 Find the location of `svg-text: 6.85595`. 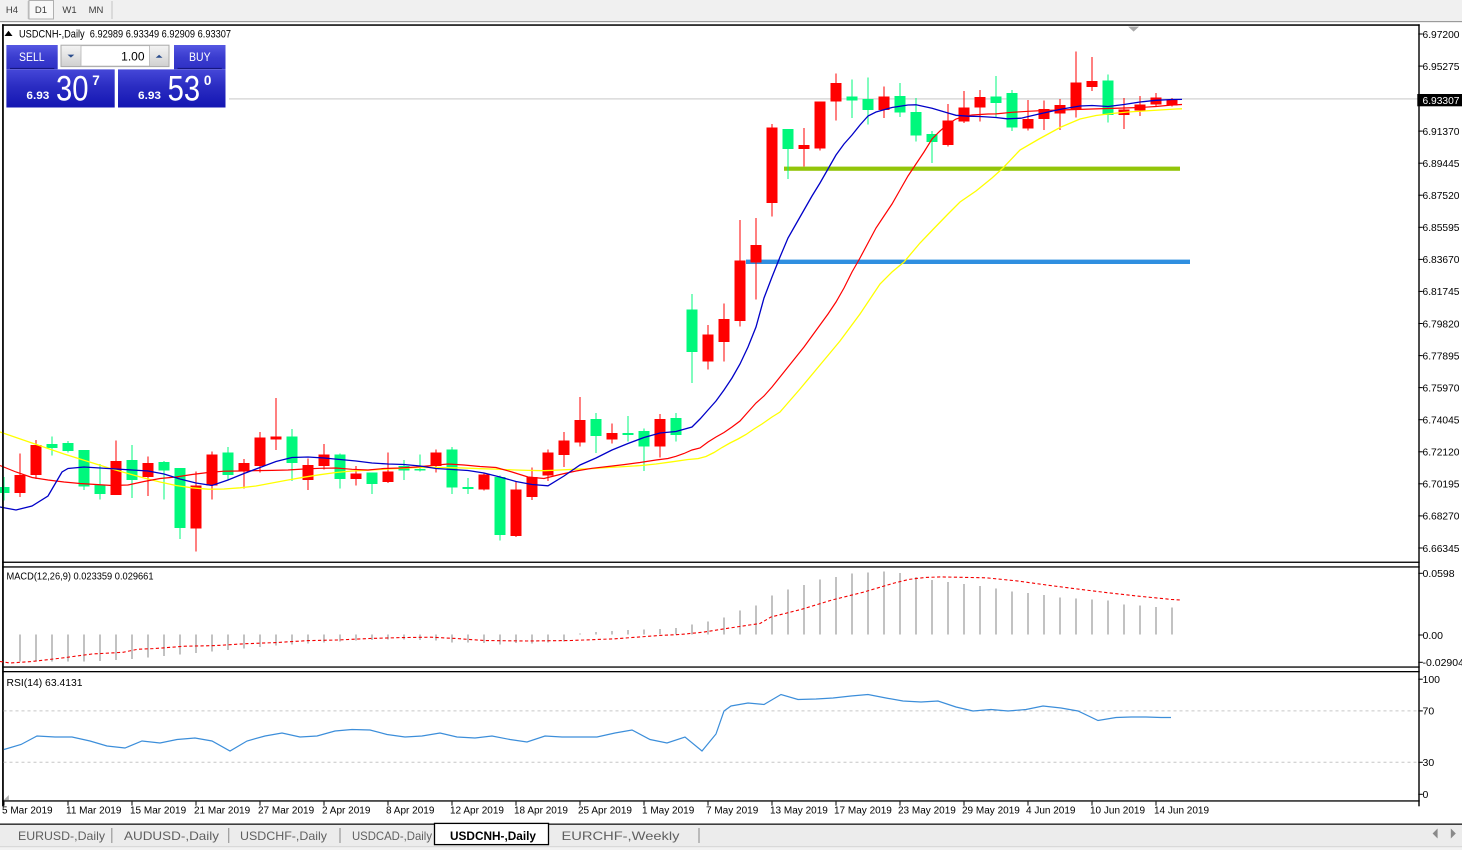

svg-text: 6.85595 is located at coordinates (1441, 228).